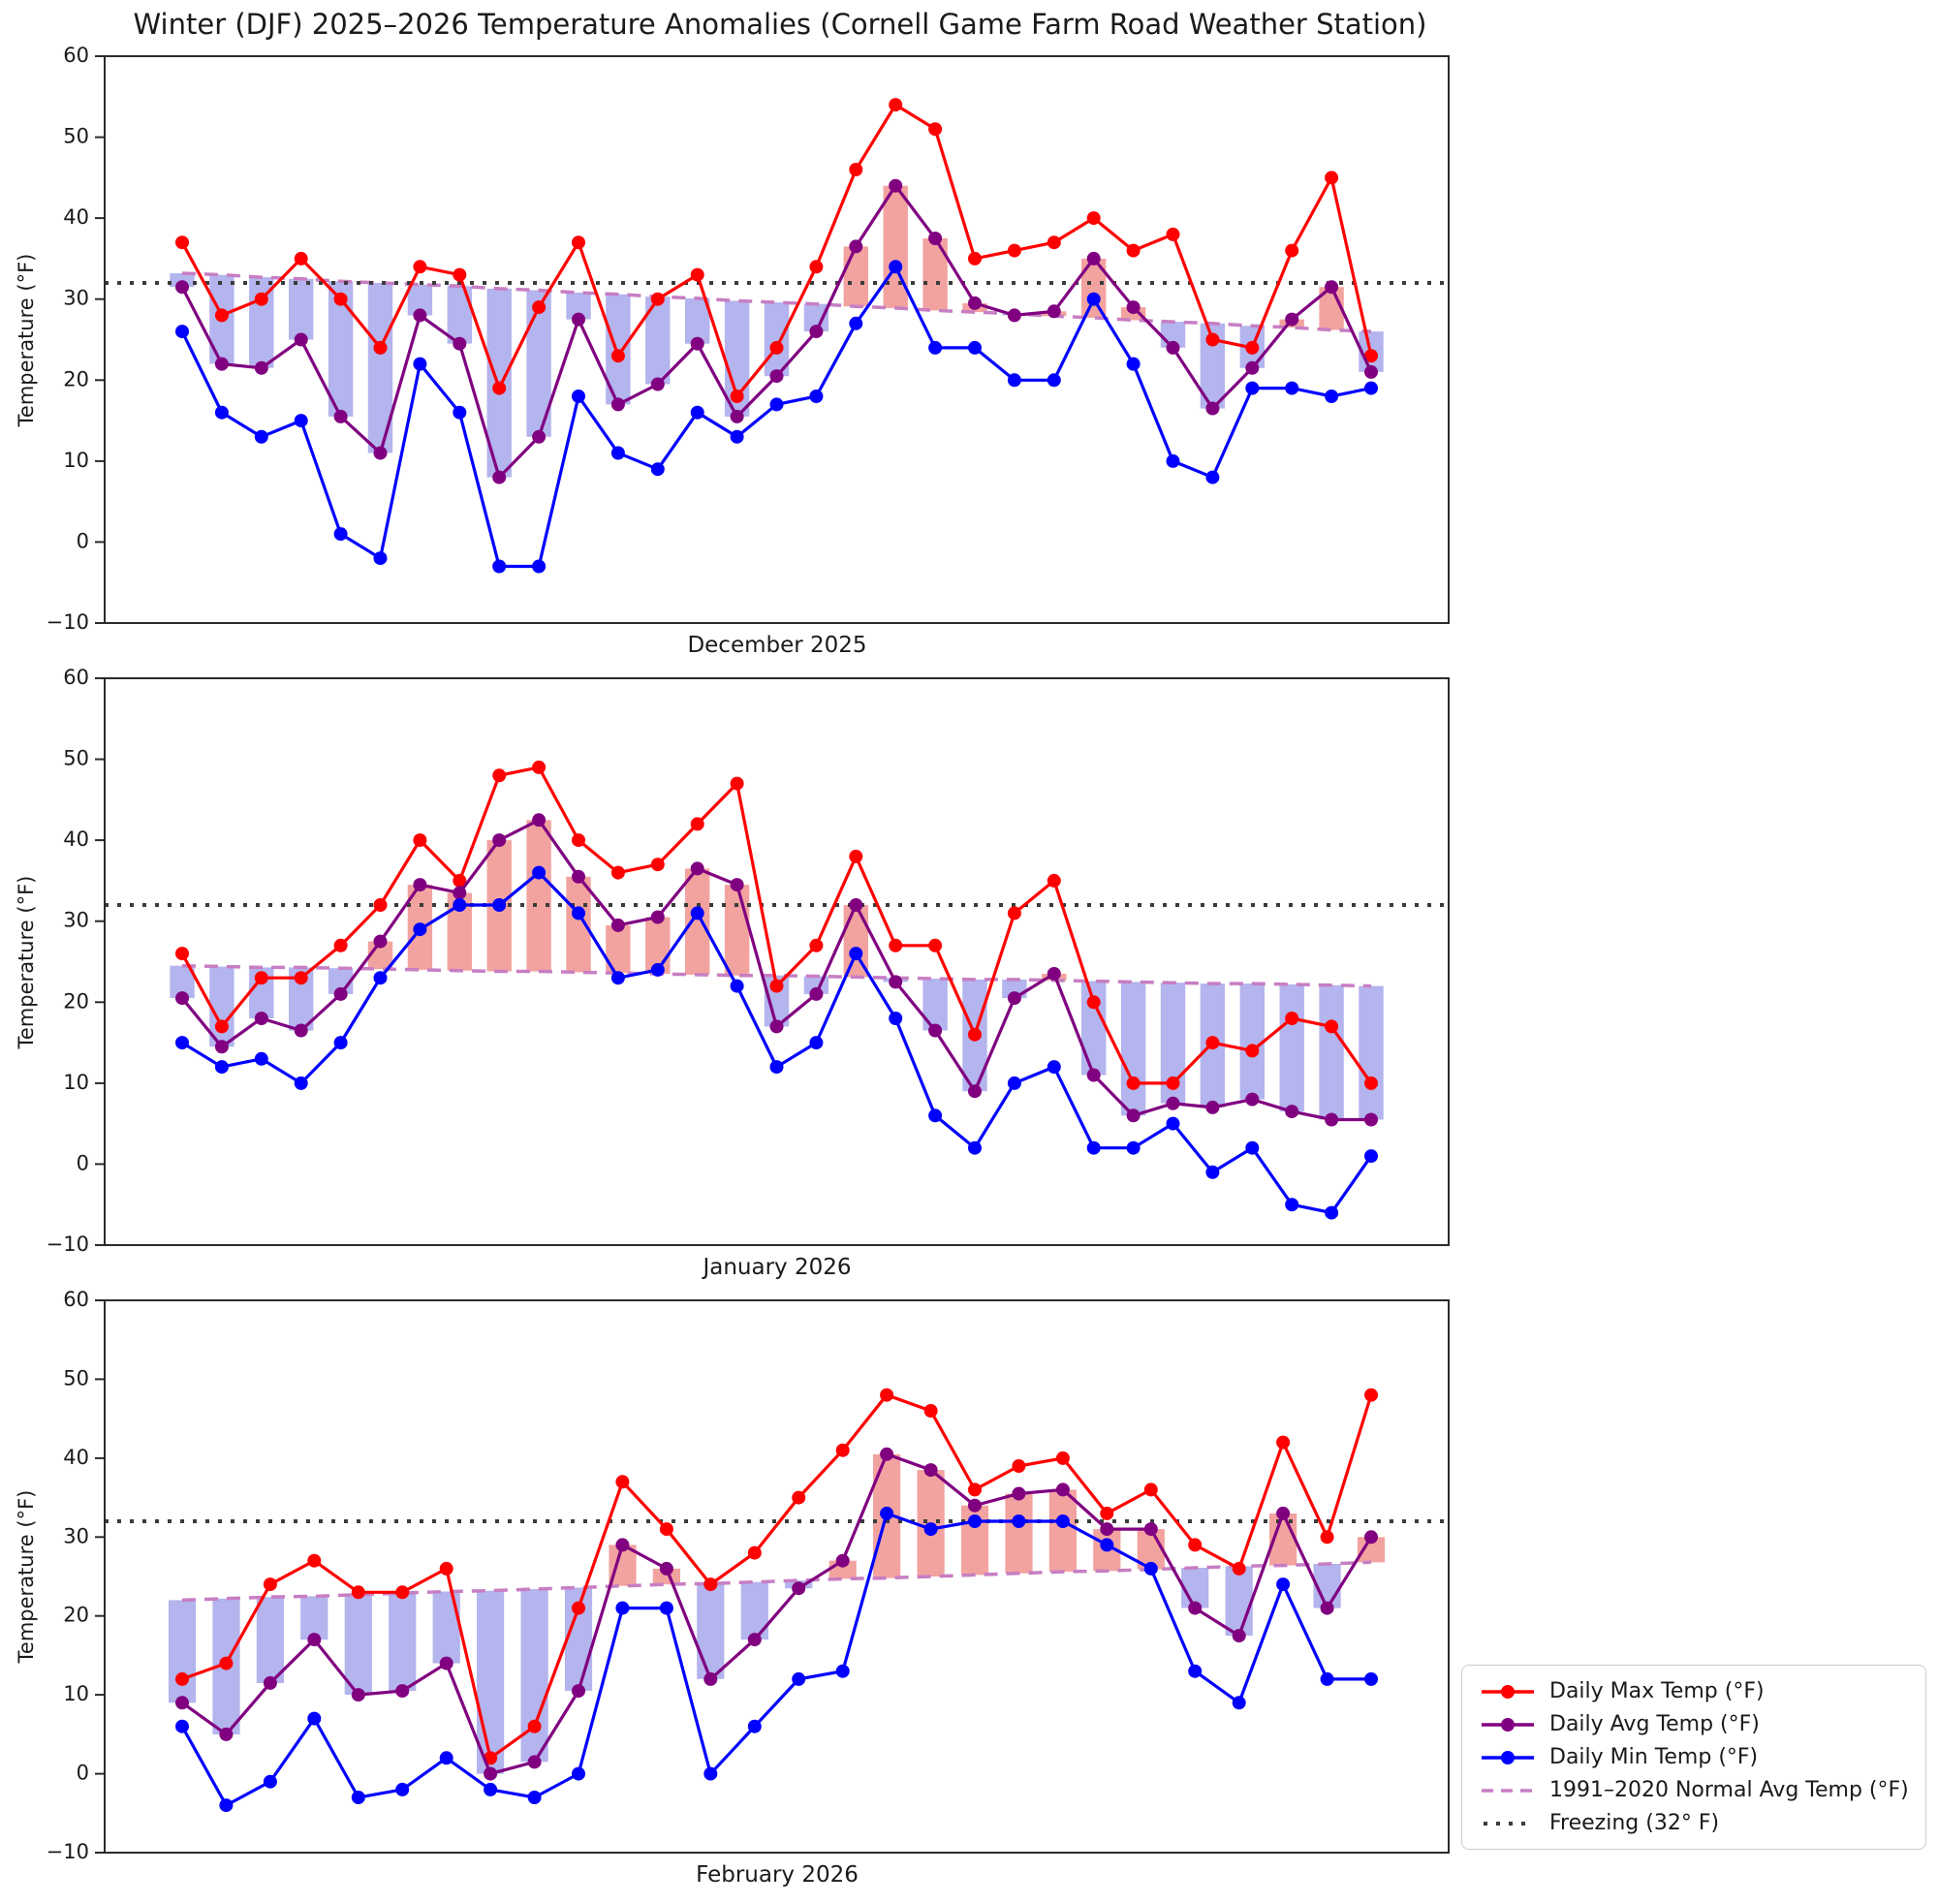 Image resolution: width=1938 pixels, height=1904 pixels. I want to click on y-tick-label: 0, so click(83, 1162).